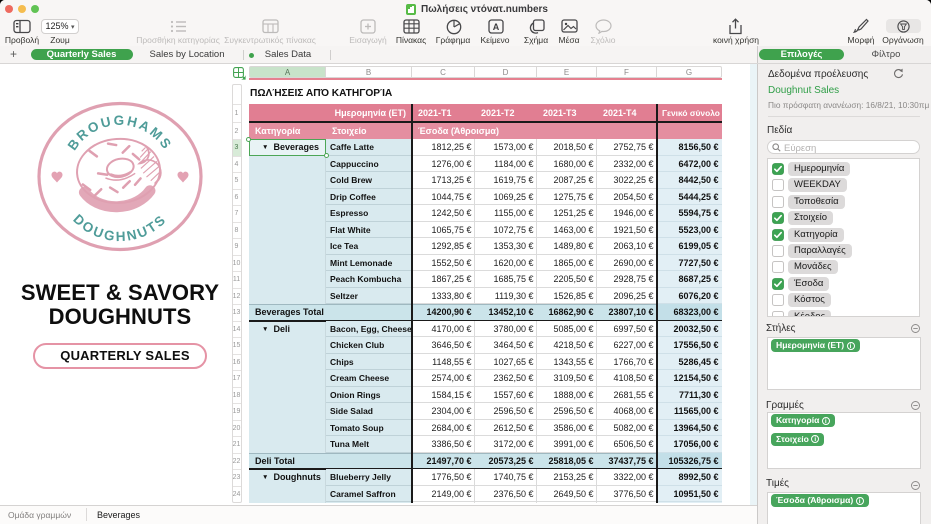 The image size is (931, 524). I want to click on svg-text: A, so click(496, 27).